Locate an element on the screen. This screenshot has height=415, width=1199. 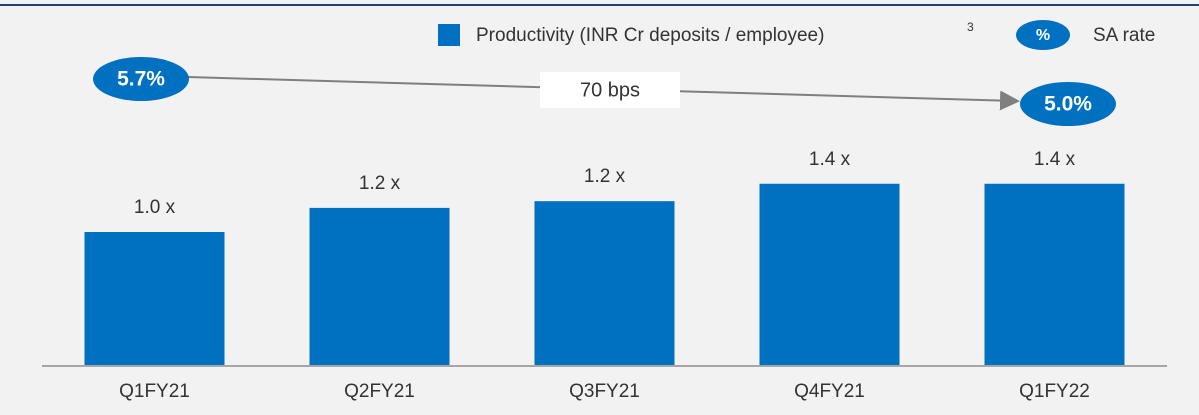
legend-rate-ellipse is located at coordinates (1043, 35).